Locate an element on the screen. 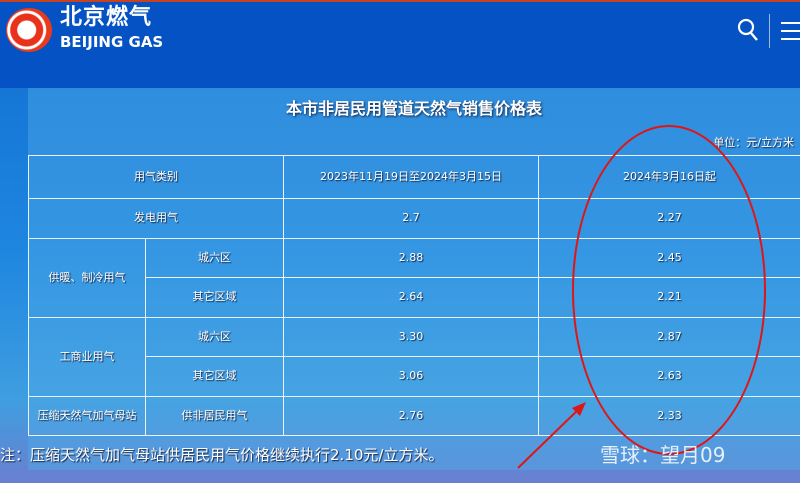  divider is located at coordinates (769, 31).